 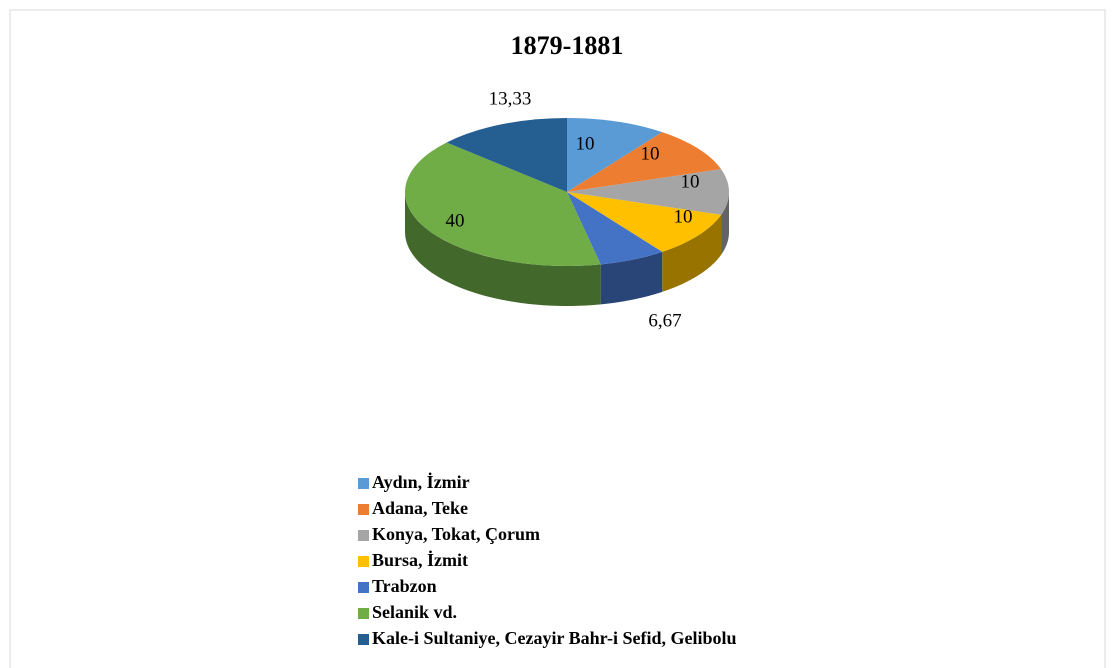 I want to click on chart-title: 1879-1881, so click(x=567, y=45).